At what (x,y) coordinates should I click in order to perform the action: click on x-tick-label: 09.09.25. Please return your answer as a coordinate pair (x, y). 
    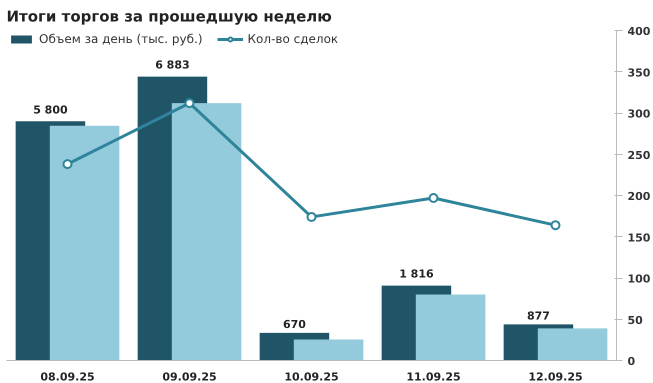
    Looking at the image, I should click on (189, 376).